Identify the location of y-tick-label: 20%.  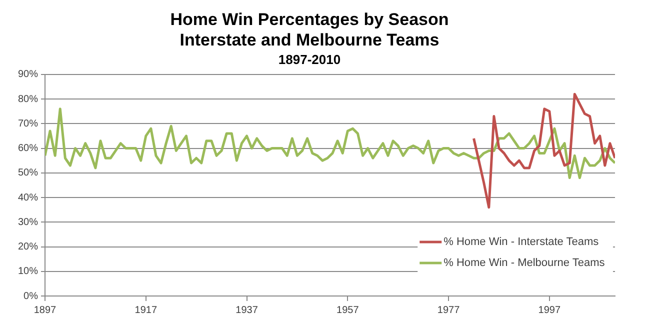
(28, 247).